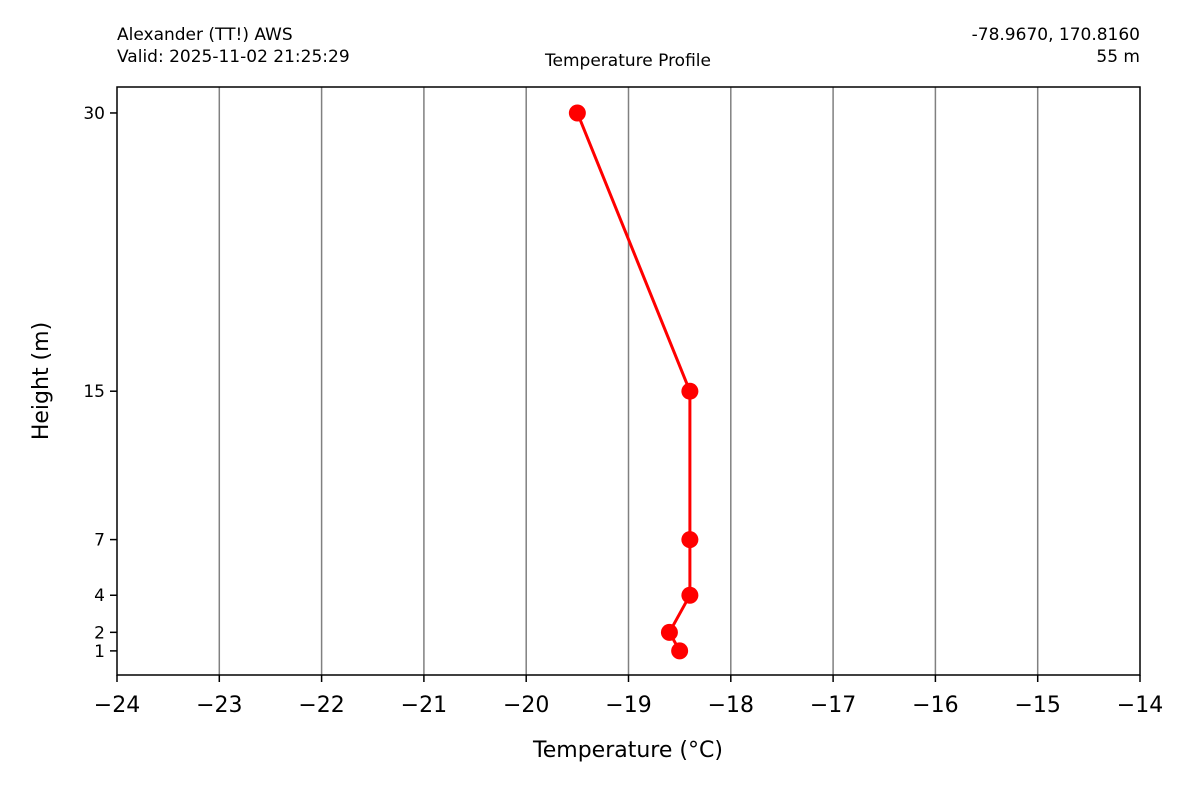  Describe the element at coordinates (935, 705) in the screenshot. I see `x-tick-label: −16` at that location.